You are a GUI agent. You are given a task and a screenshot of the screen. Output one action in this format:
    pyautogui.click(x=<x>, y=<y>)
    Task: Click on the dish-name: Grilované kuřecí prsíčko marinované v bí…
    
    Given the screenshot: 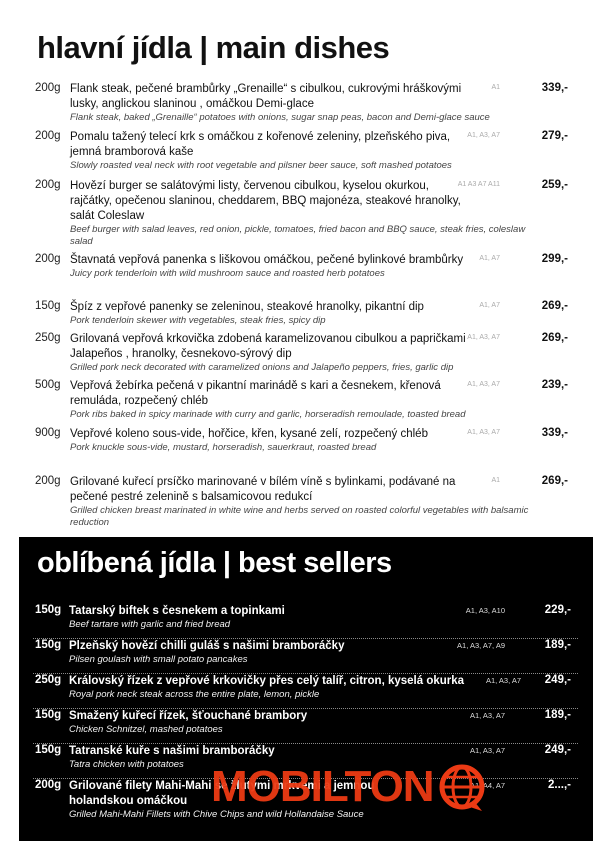 What is the action you would take?
    pyautogui.click(x=263, y=489)
    